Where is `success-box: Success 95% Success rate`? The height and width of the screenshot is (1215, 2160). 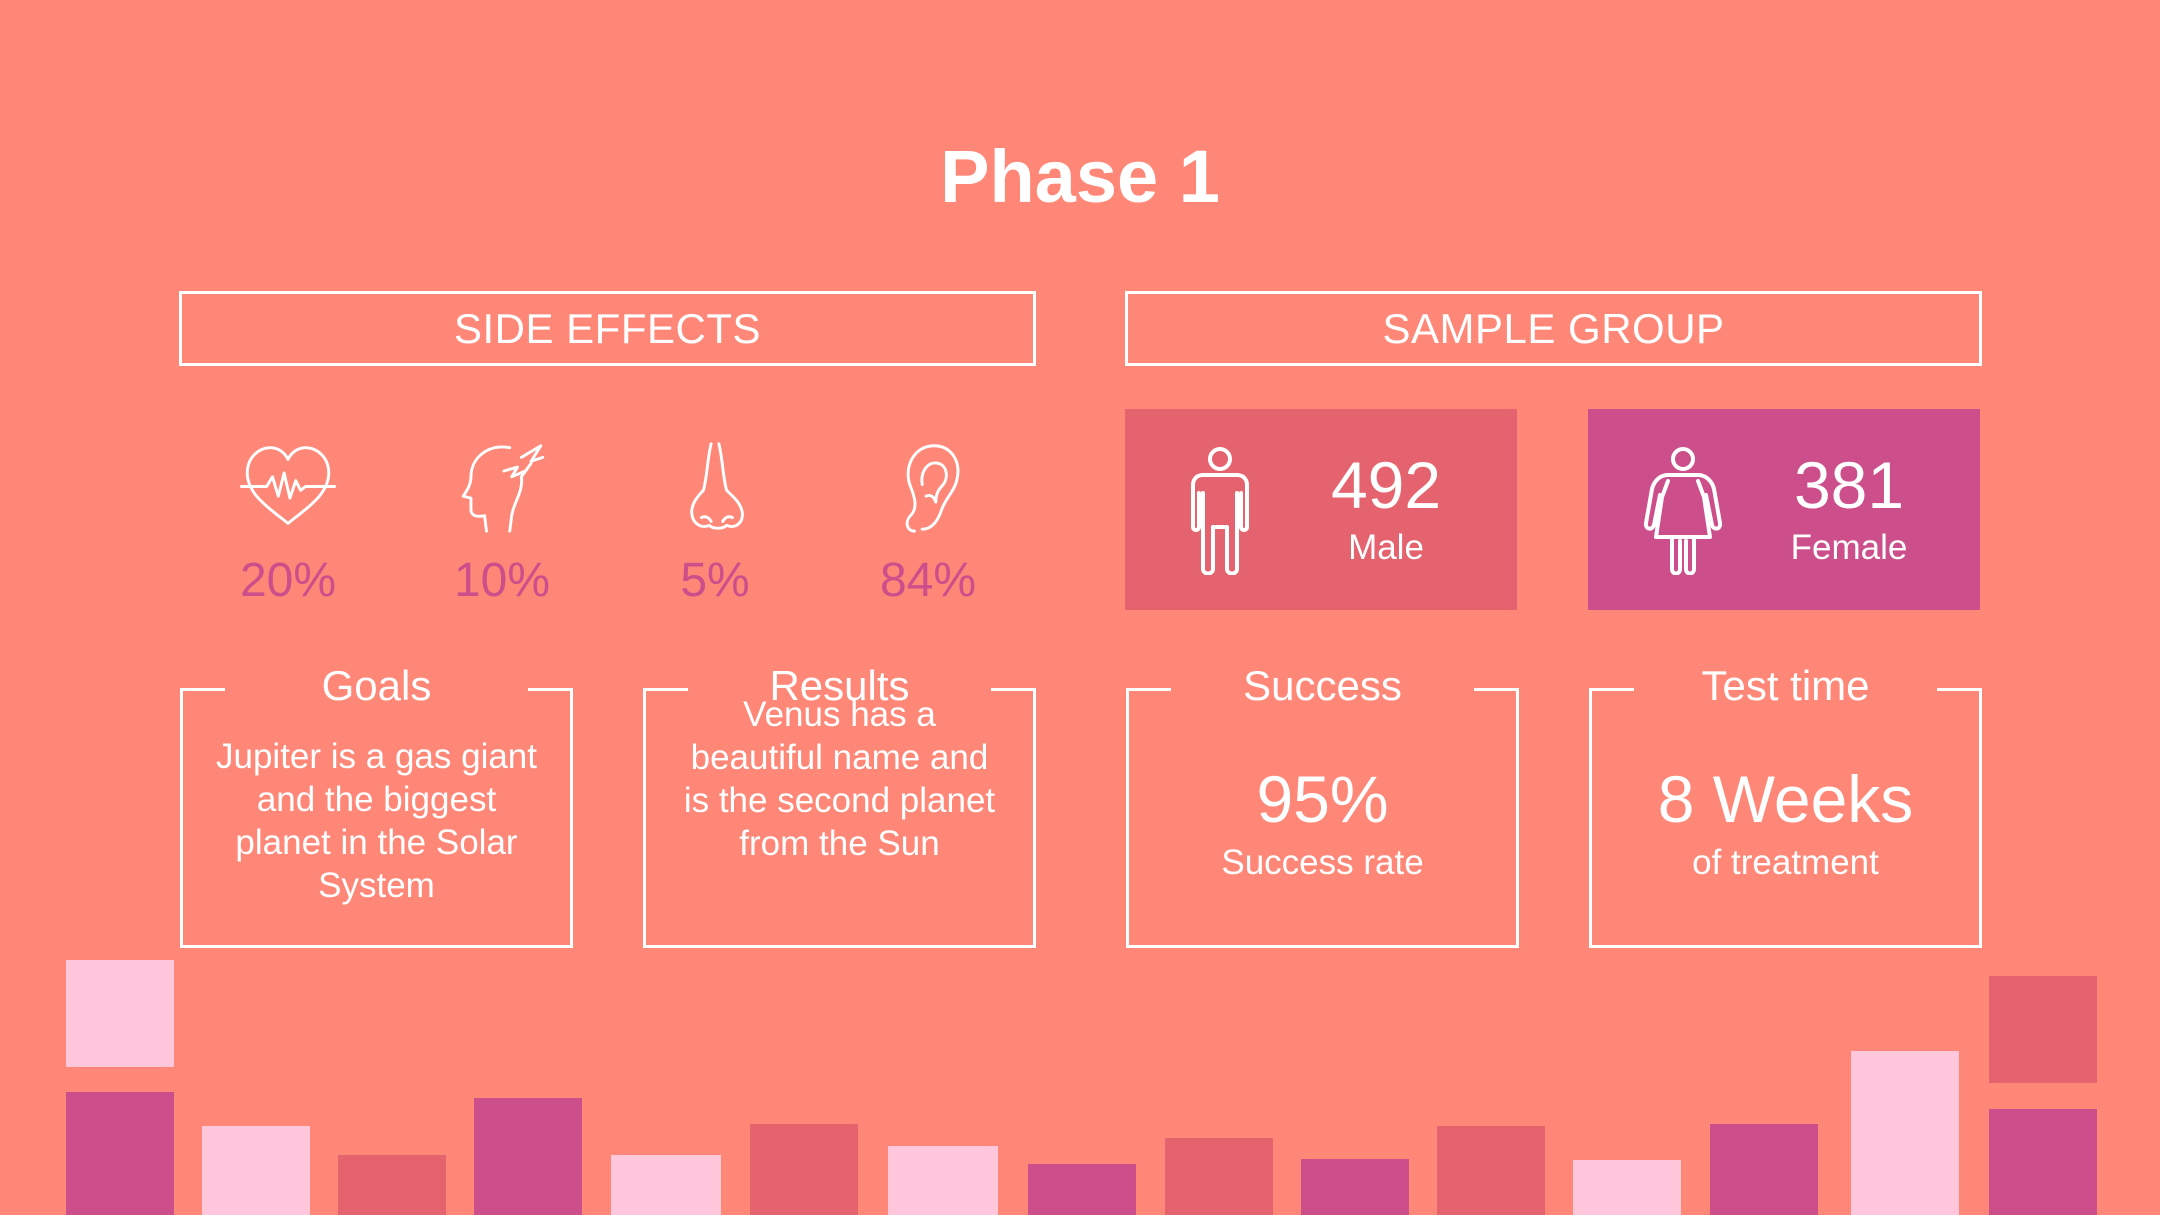 success-box: Success 95% Success rate is located at coordinates (1322, 805).